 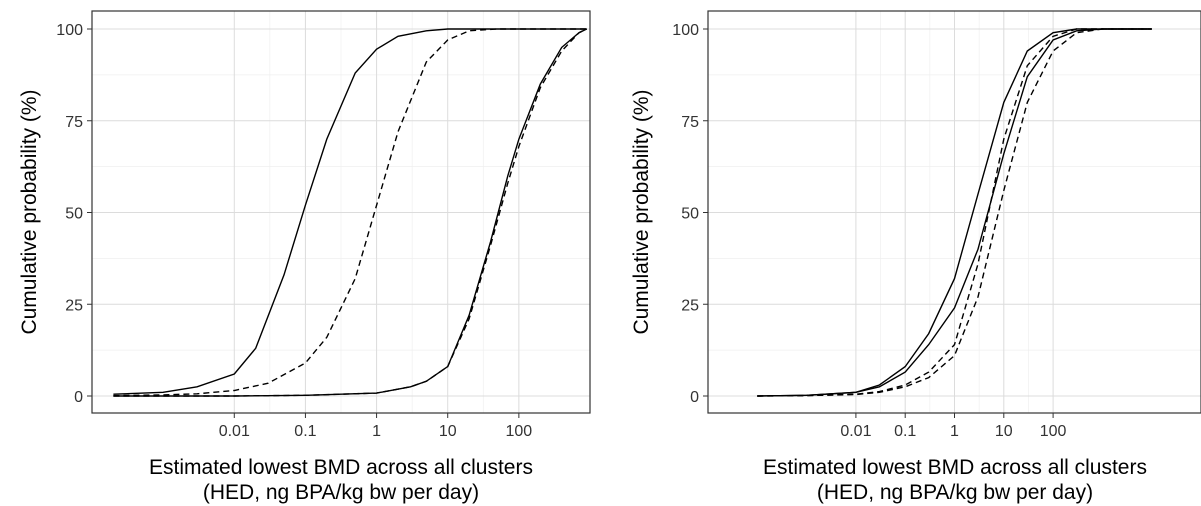 I want to click on left-x-tick-label: 1, so click(x=376, y=431).